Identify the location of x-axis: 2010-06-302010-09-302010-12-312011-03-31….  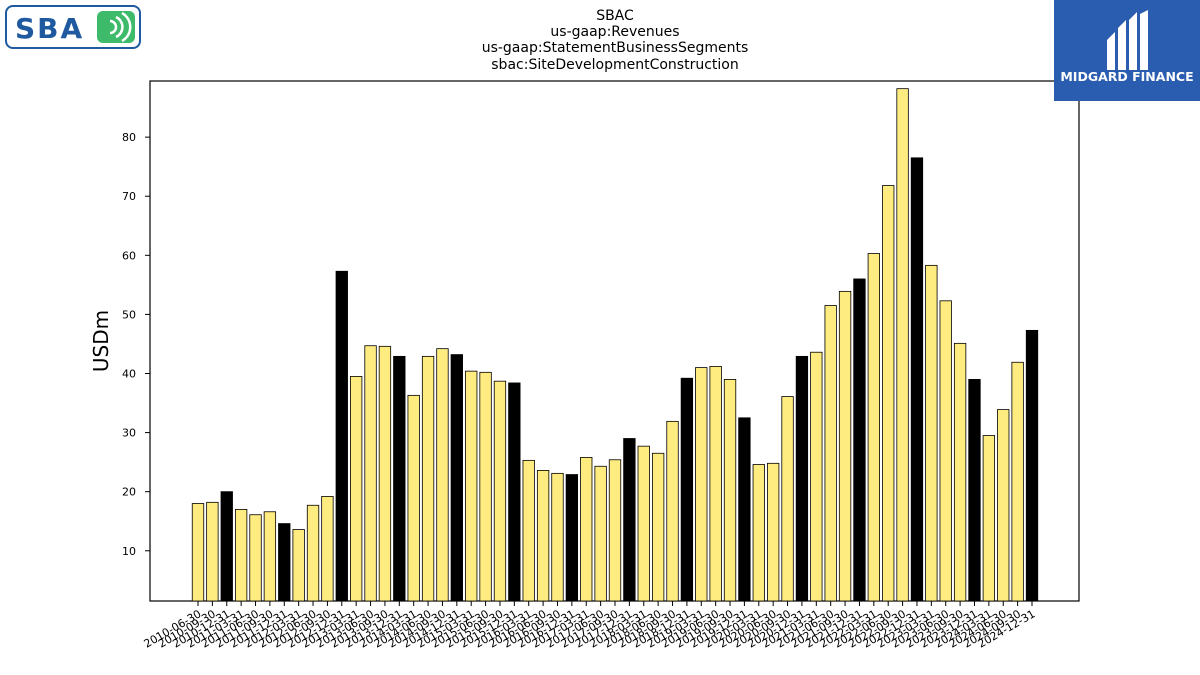
(590, 626).